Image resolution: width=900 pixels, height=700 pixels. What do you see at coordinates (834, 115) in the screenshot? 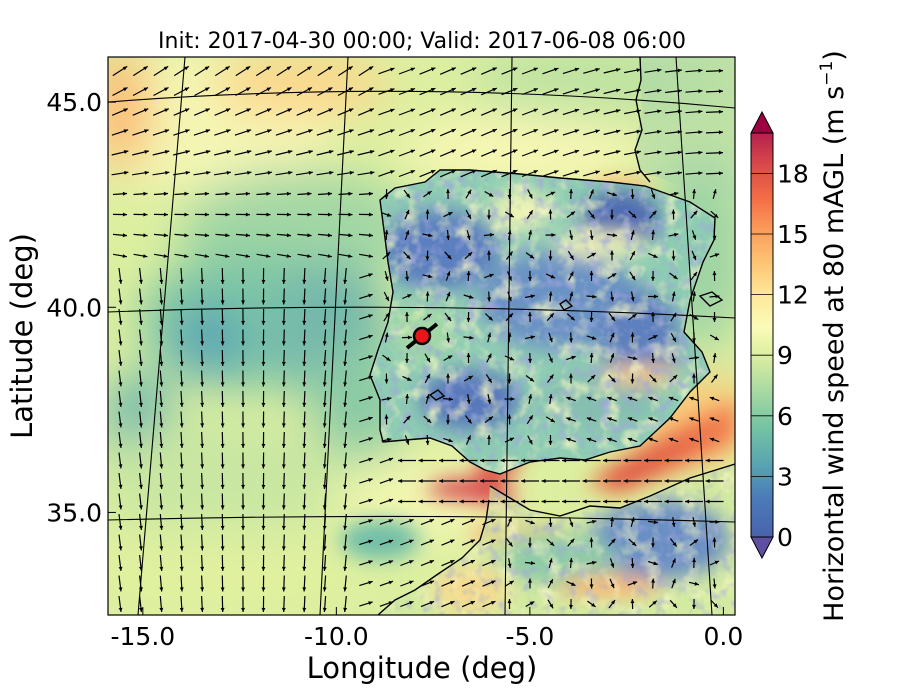
I see `colorbar-unit-prefix: (m s` at bounding box center [834, 115].